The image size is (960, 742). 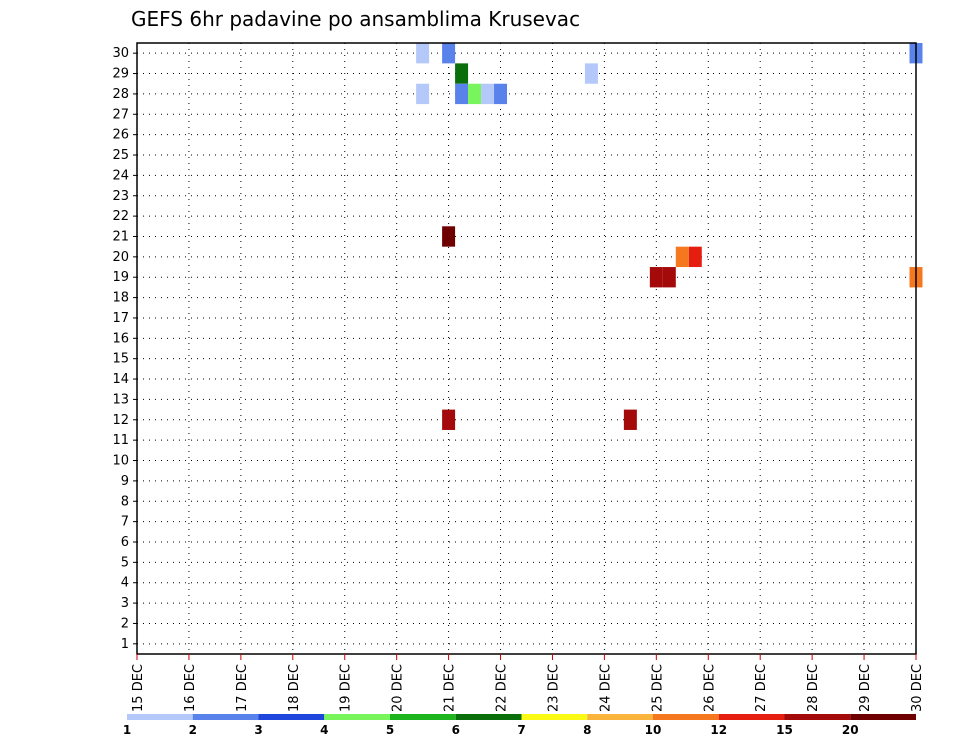 I want to click on x-tick-label: 17 DEC, so click(x=242, y=688).